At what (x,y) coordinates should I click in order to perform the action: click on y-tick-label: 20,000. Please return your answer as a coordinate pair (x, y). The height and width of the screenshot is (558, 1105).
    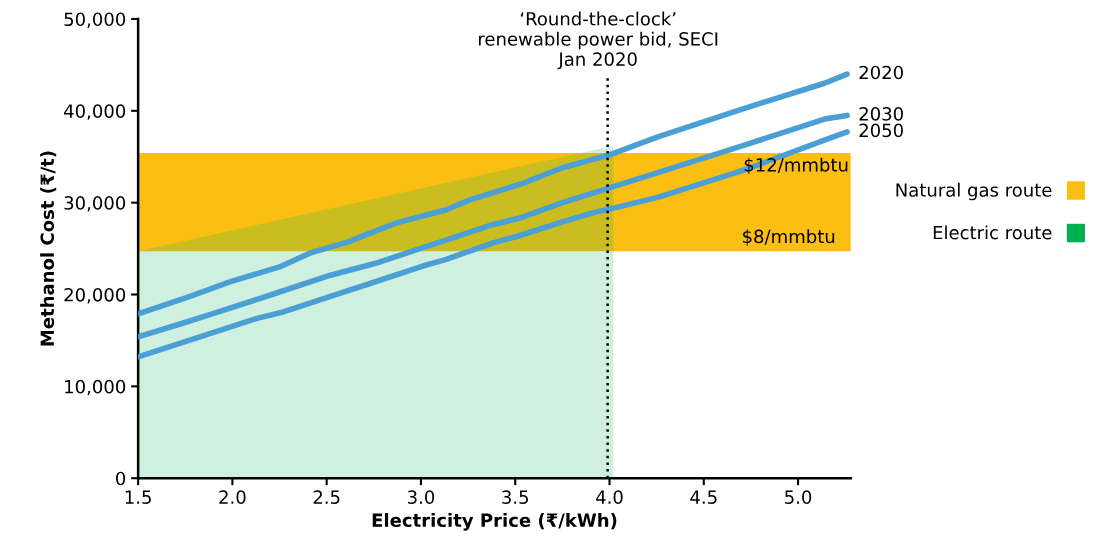
    Looking at the image, I should click on (95, 295).